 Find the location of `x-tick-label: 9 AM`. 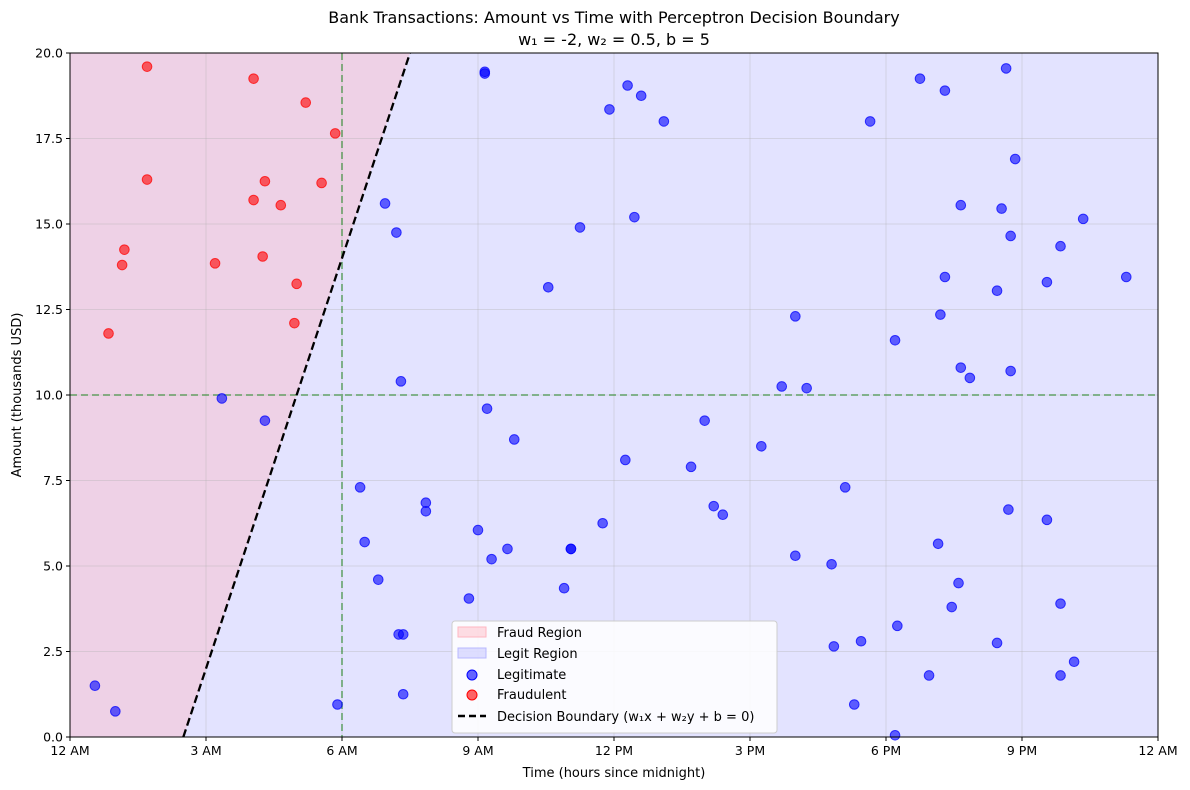

x-tick-label: 9 AM is located at coordinates (477, 750).